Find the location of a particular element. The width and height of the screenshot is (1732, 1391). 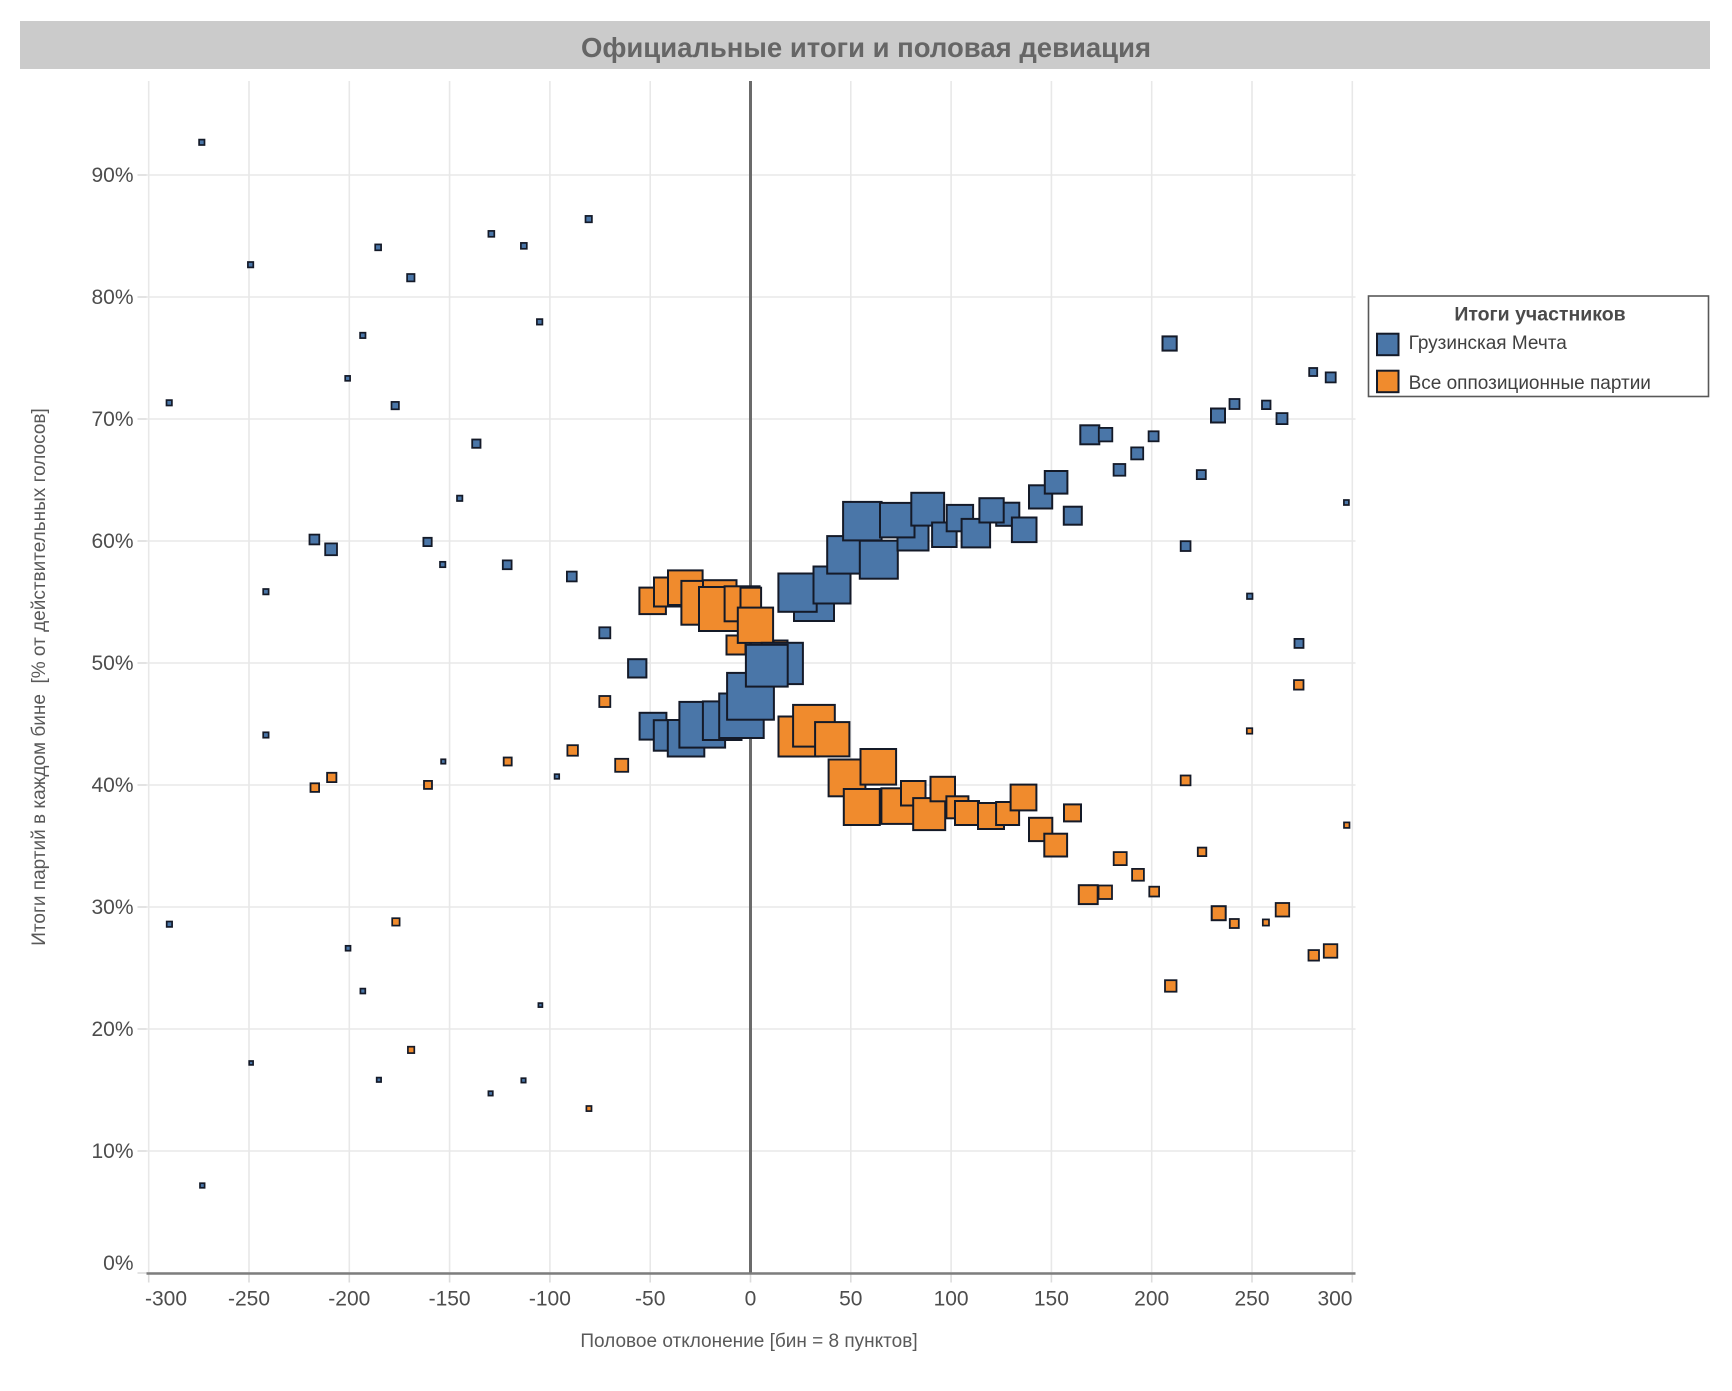

svg-text: 60% is located at coordinates (112, 541).